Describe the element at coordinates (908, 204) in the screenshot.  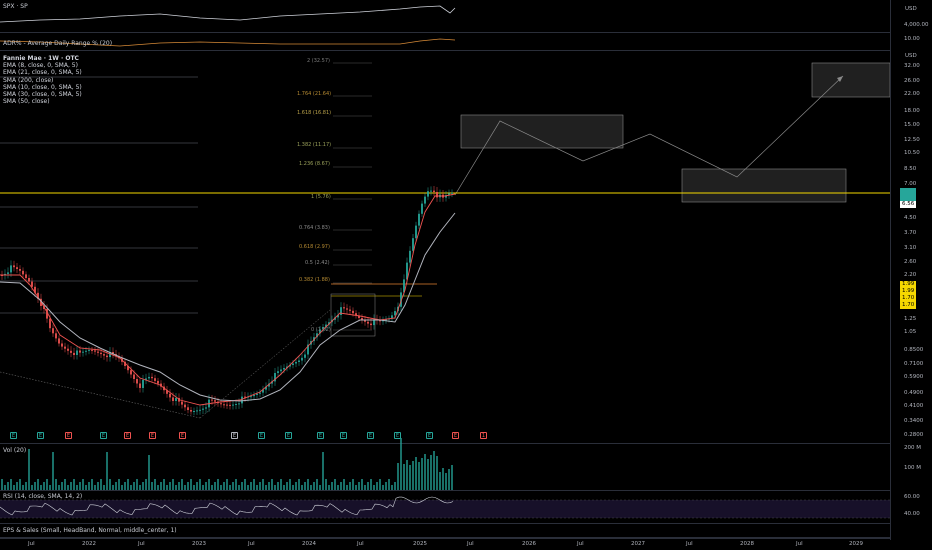
I see `price-tag: 6.56` at that location.